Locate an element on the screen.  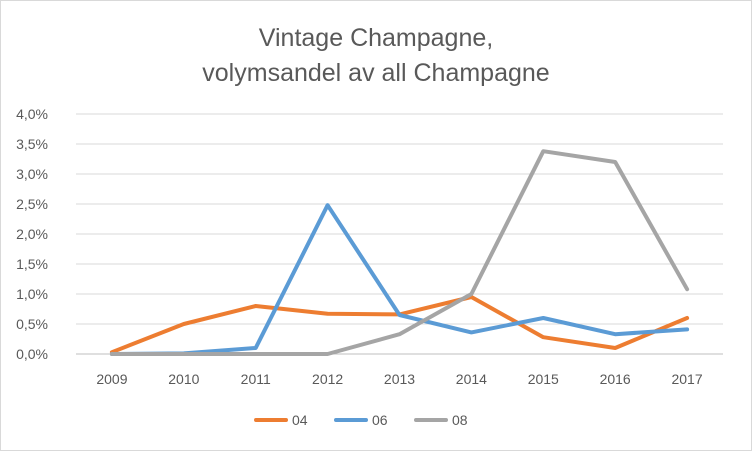
x-tick-label: 2017 is located at coordinates (686, 379).